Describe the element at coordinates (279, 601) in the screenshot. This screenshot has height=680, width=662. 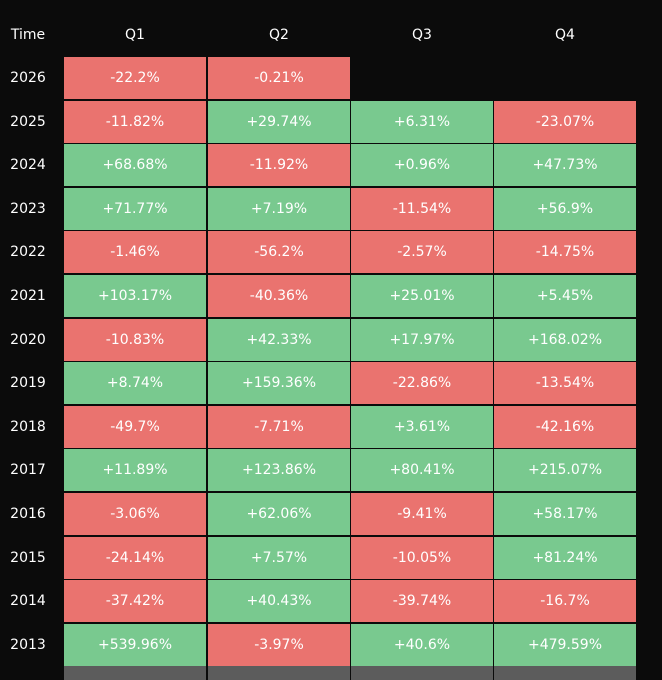
I see `return-cell: +40.43%` at that location.